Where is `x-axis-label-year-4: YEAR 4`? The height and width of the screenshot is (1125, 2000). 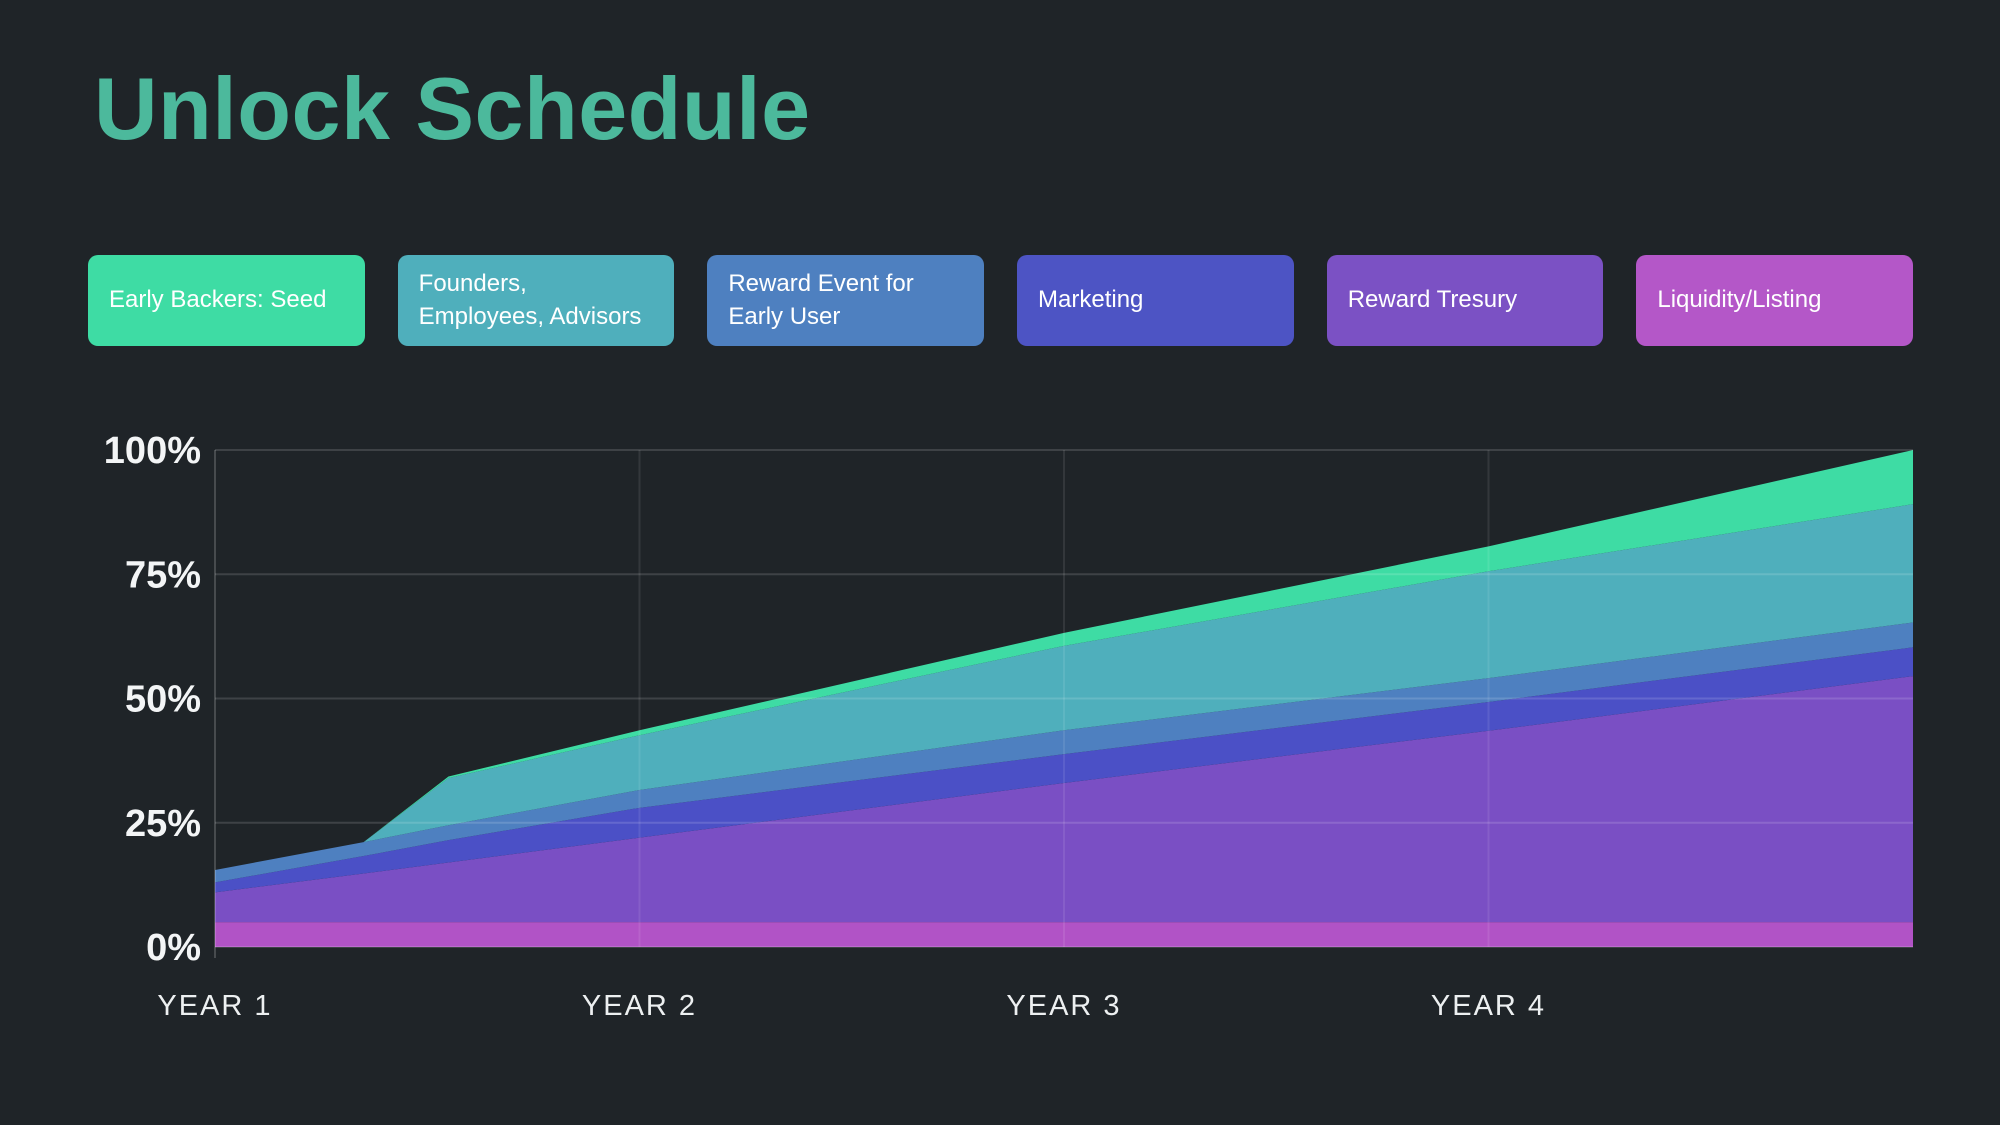 x-axis-label-year-4: YEAR 4 is located at coordinates (1488, 1006).